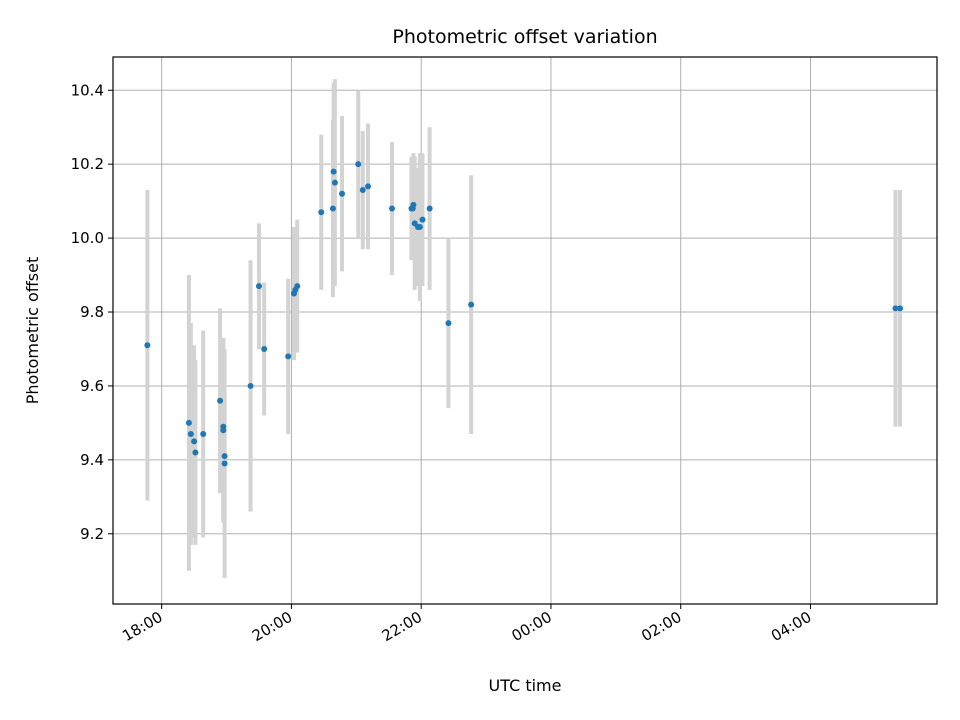 Image resolution: width=960 pixels, height=720 pixels. Describe the element at coordinates (87, 164) in the screenshot. I see `y-tick-label: 10.2` at that location.